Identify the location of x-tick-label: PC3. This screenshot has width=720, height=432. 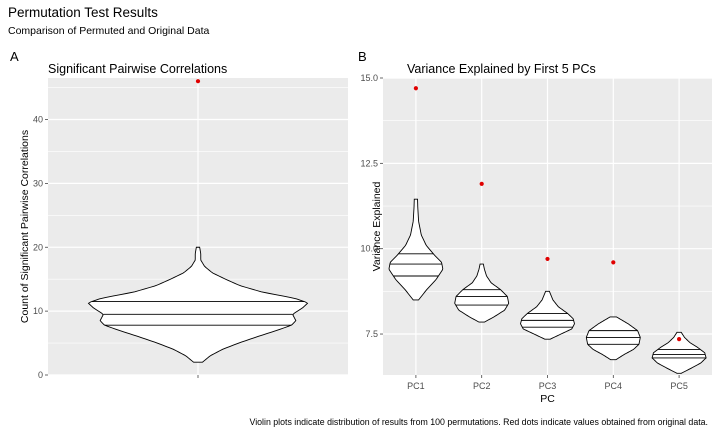
(548, 386).